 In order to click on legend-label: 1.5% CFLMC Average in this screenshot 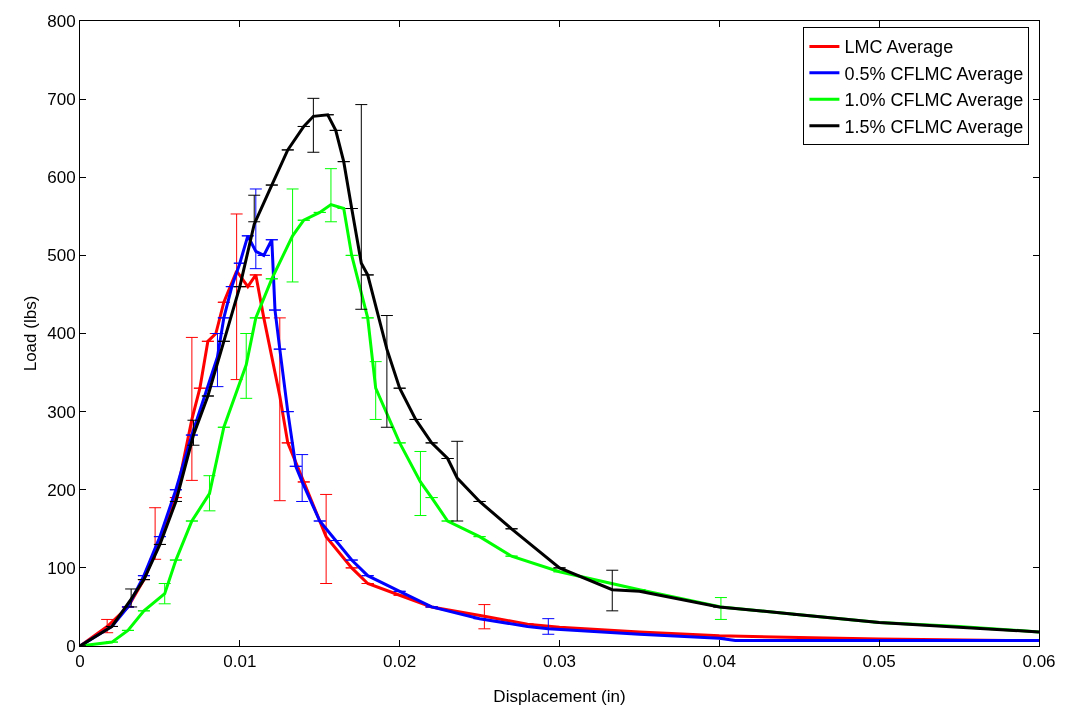, I will do `click(934, 126)`.